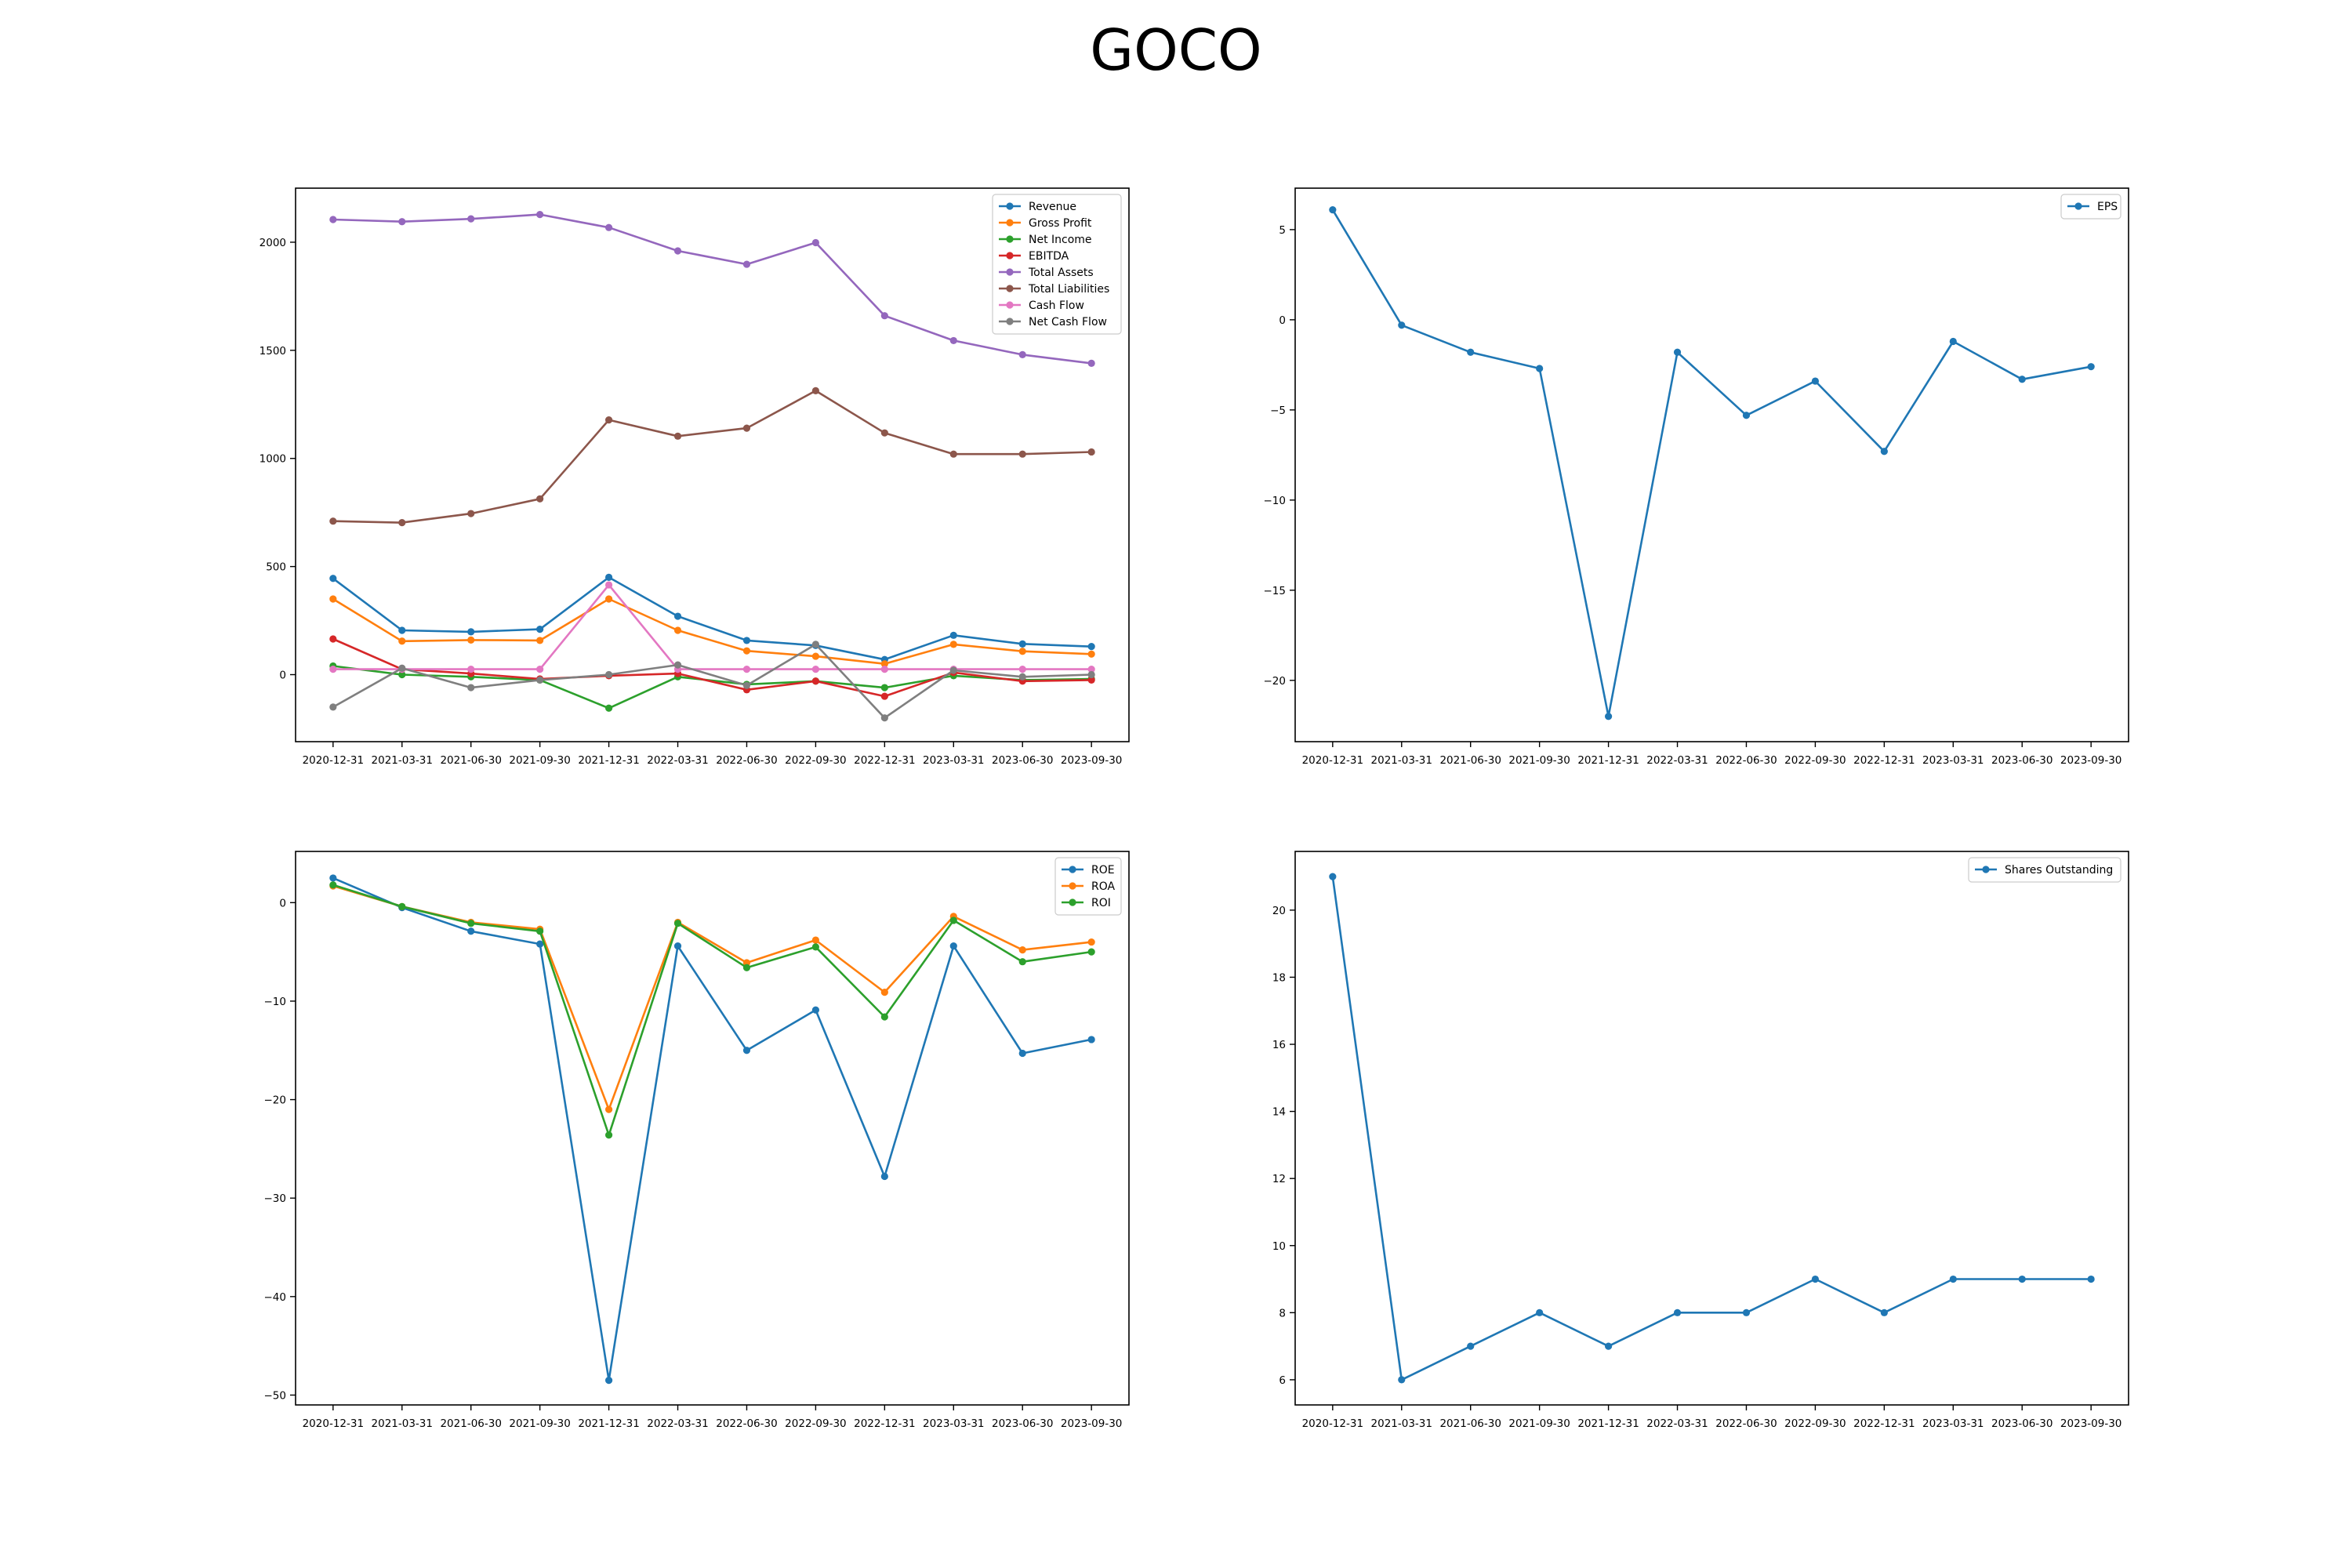  What do you see at coordinates (282, 903) in the screenshot?
I see `y-tick-label: 0` at bounding box center [282, 903].